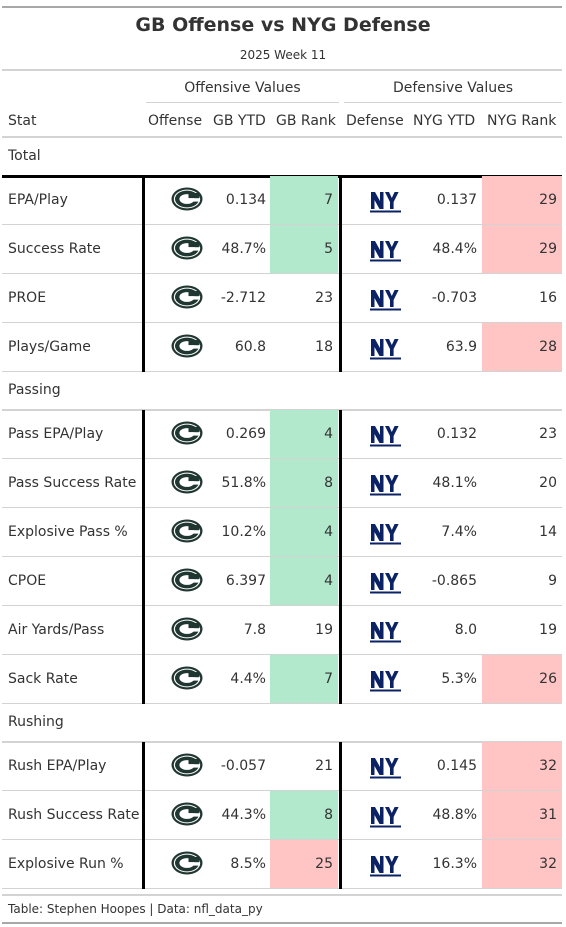  Describe the element at coordinates (282, 895) in the screenshot. I see `footer-rule` at that location.